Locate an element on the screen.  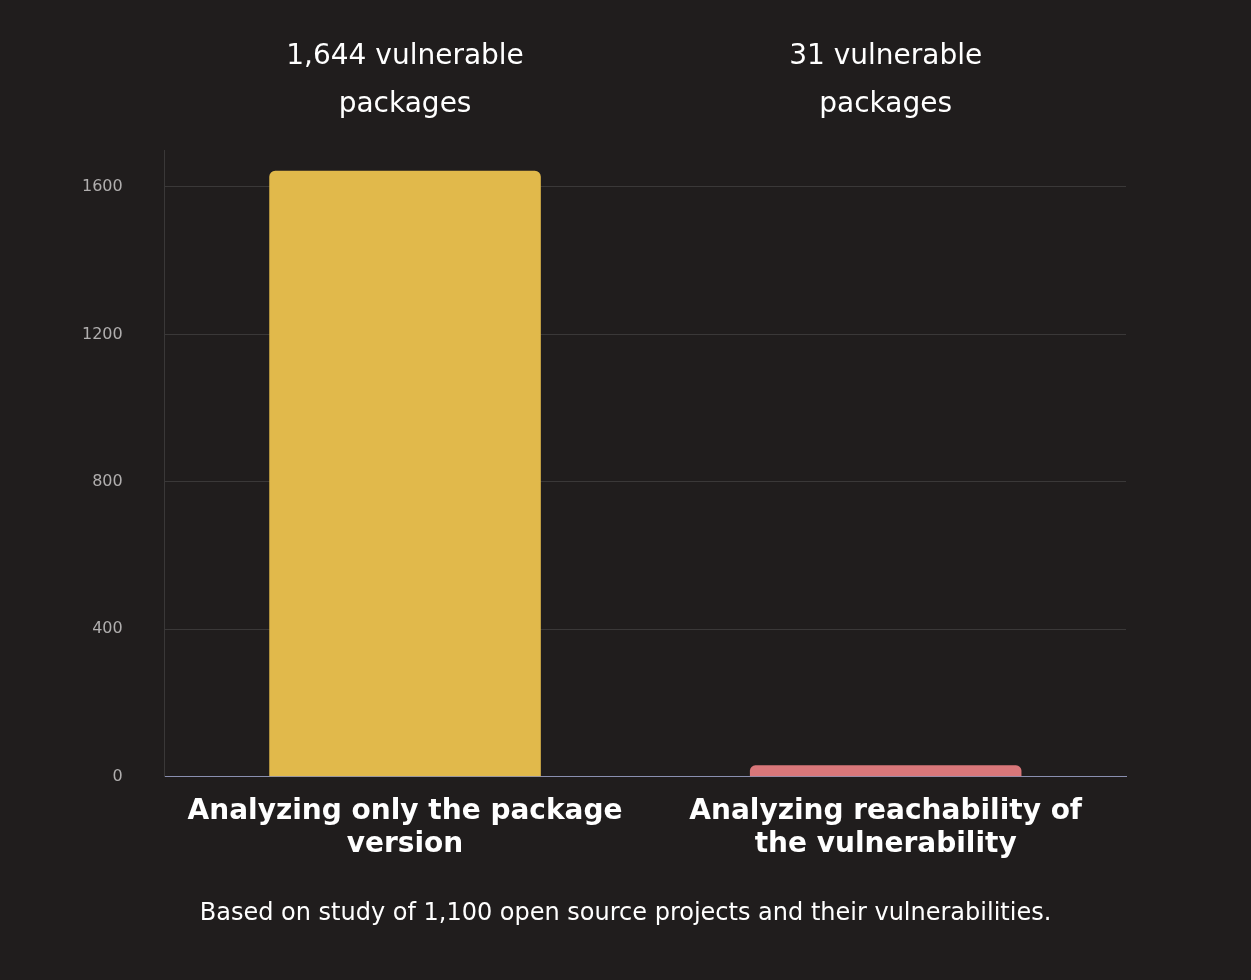
x-tick-label: Analyzing reachability of the vulnerability is located at coordinates (886, 826).